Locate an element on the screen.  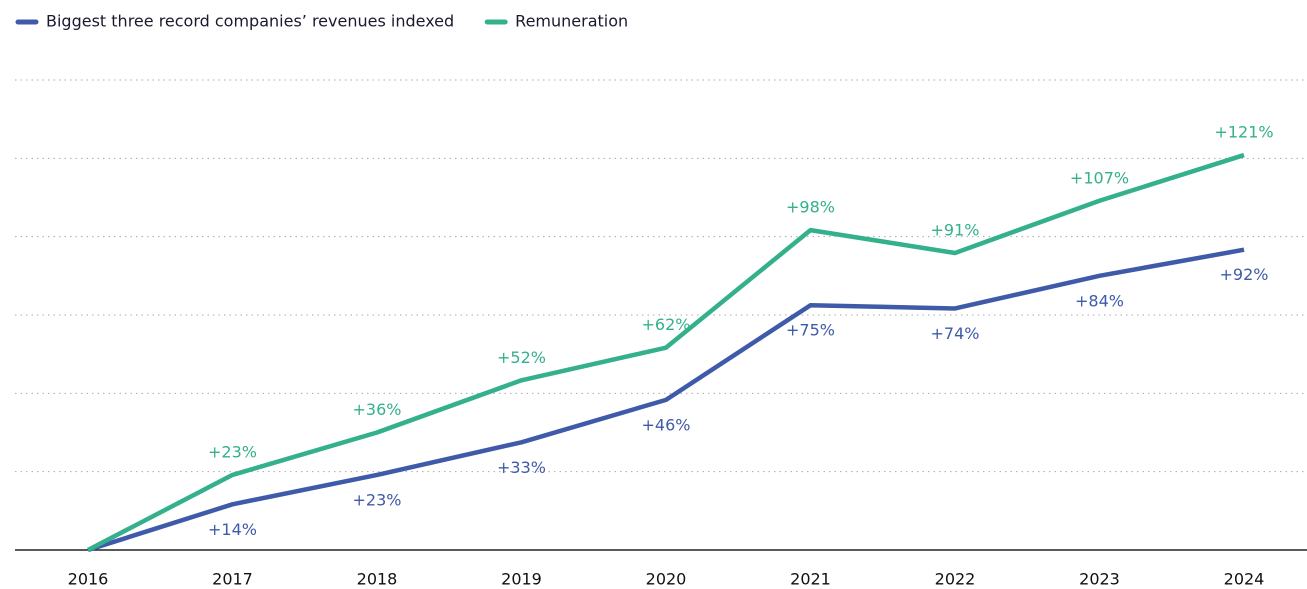
value-label: +98% is located at coordinates (810, 207).